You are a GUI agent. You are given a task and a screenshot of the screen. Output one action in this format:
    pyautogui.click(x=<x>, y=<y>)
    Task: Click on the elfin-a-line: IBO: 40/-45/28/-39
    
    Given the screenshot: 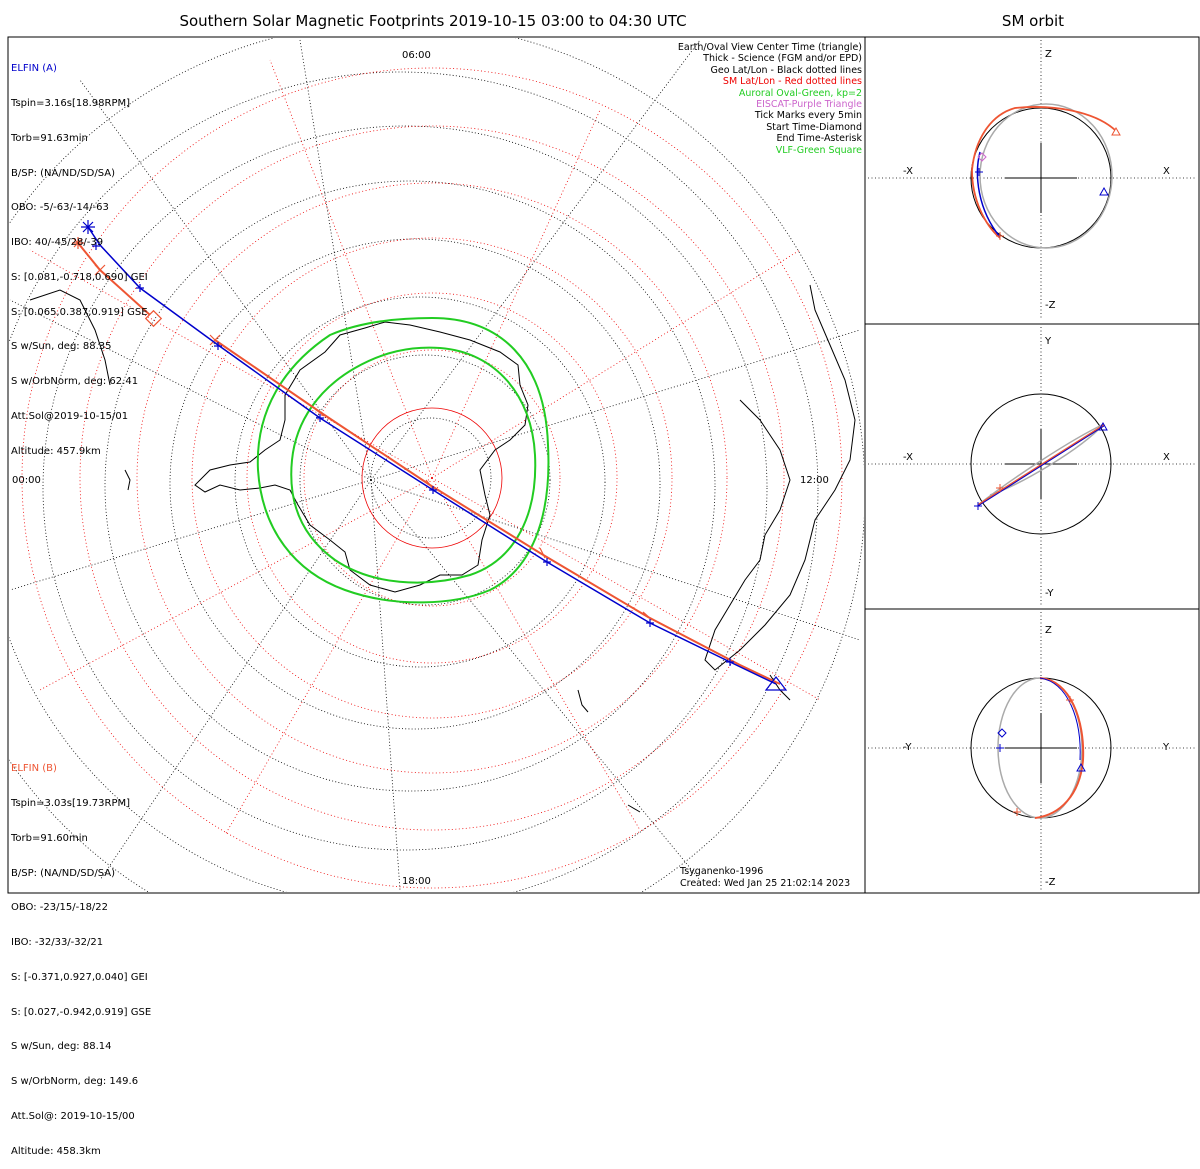 What is the action you would take?
    pyautogui.click(x=57, y=243)
    